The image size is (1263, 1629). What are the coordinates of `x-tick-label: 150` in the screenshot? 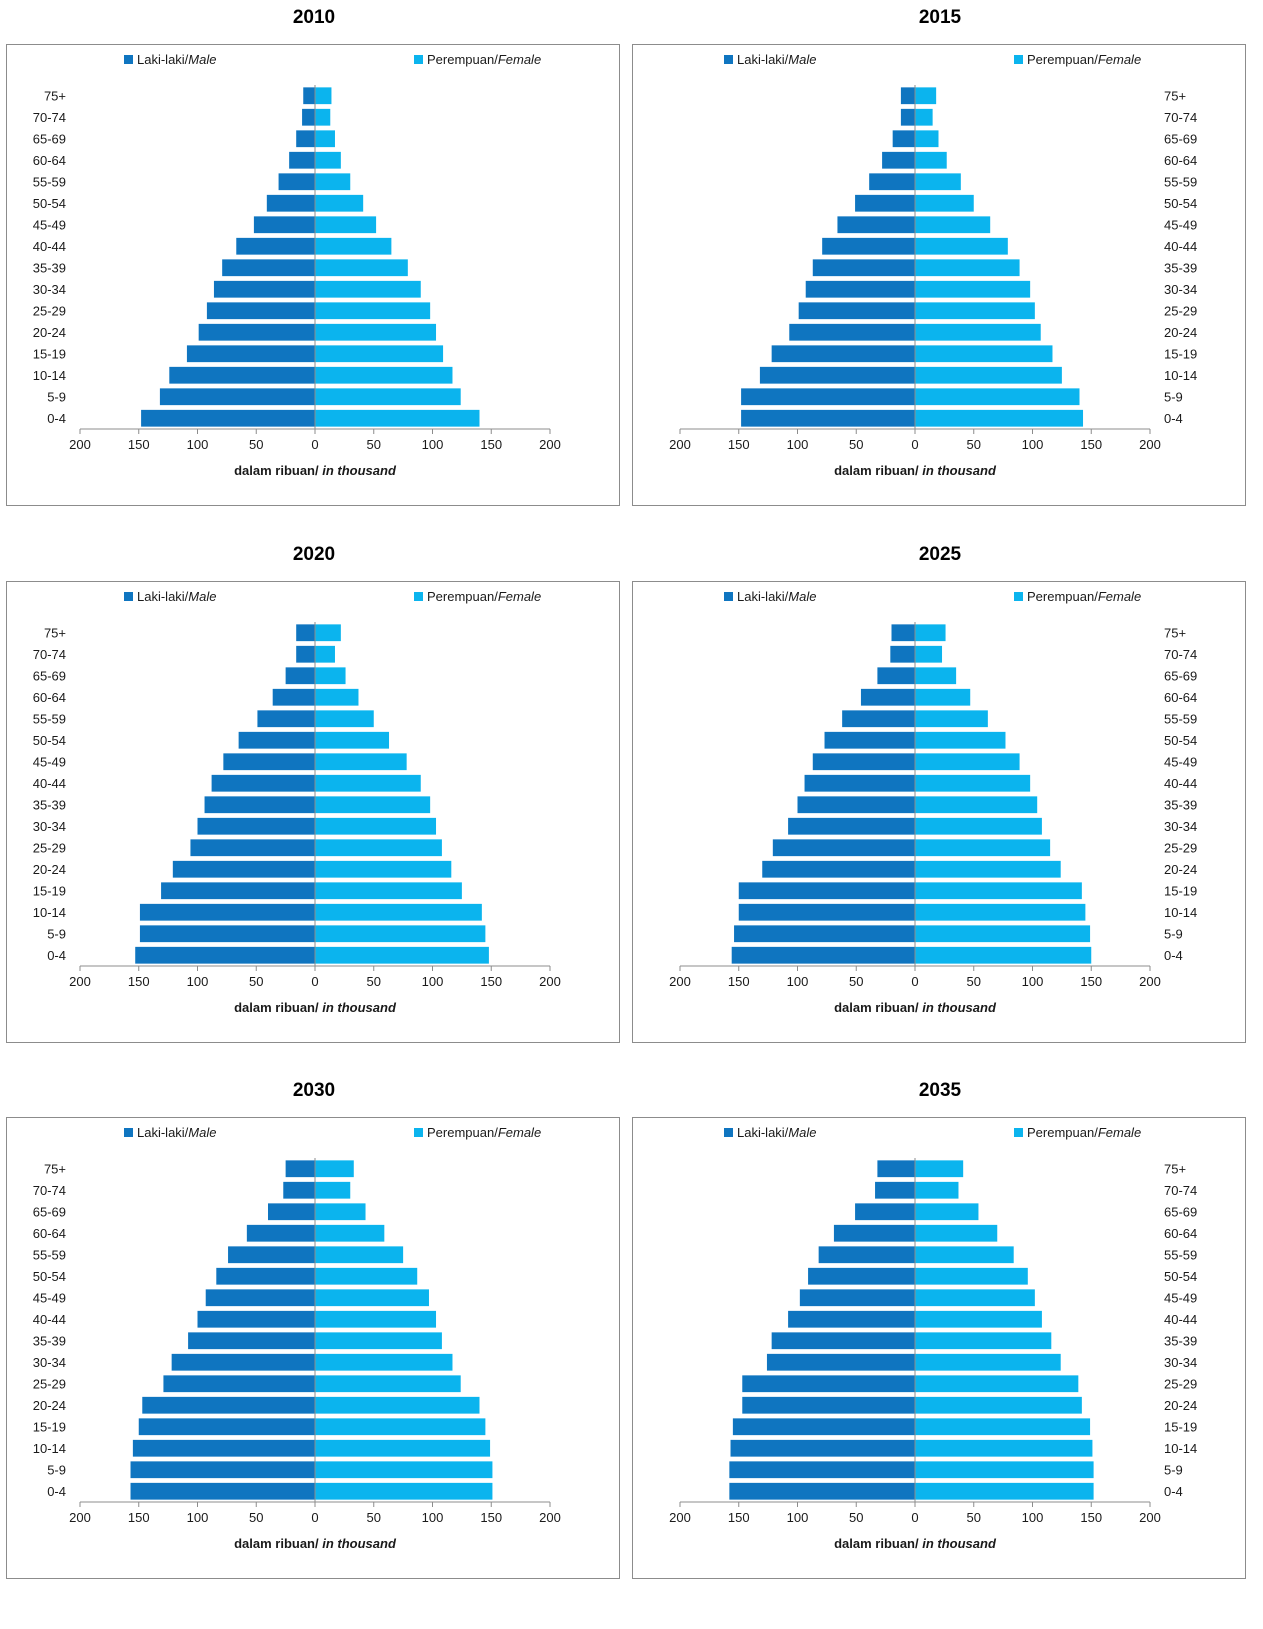 It's located at (491, 981).